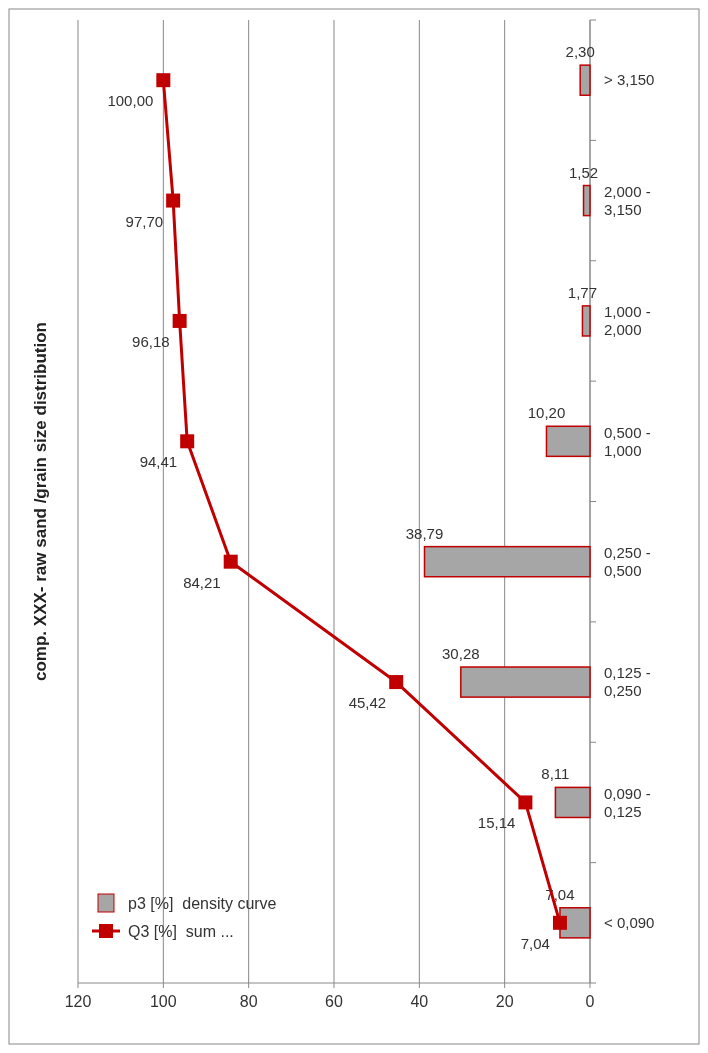  Describe the element at coordinates (627, 802) in the screenshot. I see `y-tick-label: 0,090 - 0,125` at that location.